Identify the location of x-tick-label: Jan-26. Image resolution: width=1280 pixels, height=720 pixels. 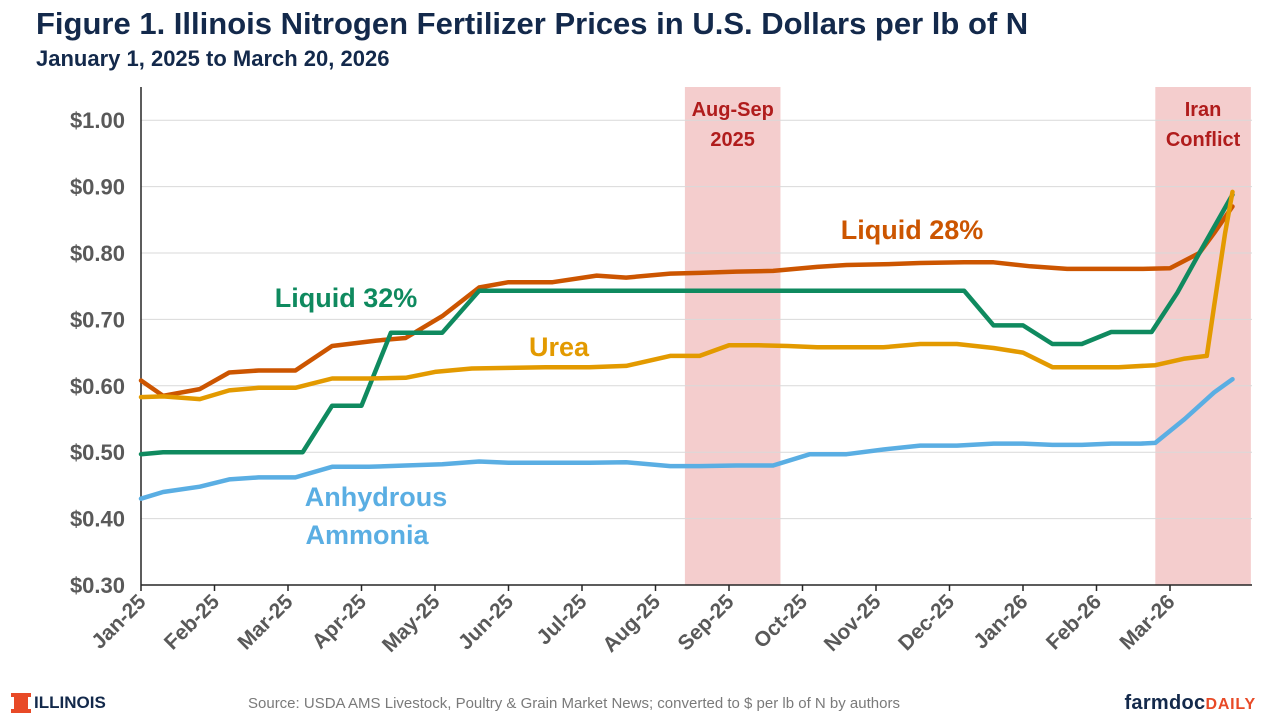
(1000, 621).